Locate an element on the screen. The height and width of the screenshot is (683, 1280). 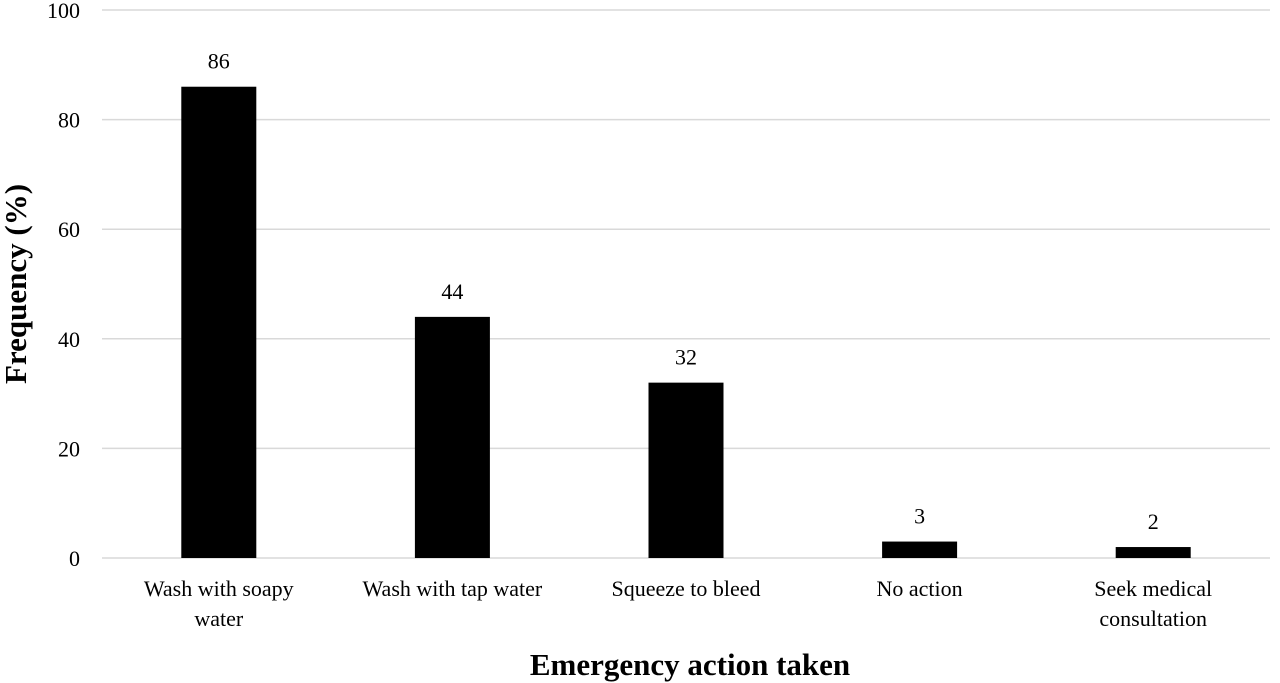
y-axis-ticks: 0 20 40 60 80 100 is located at coordinates (63, 285).